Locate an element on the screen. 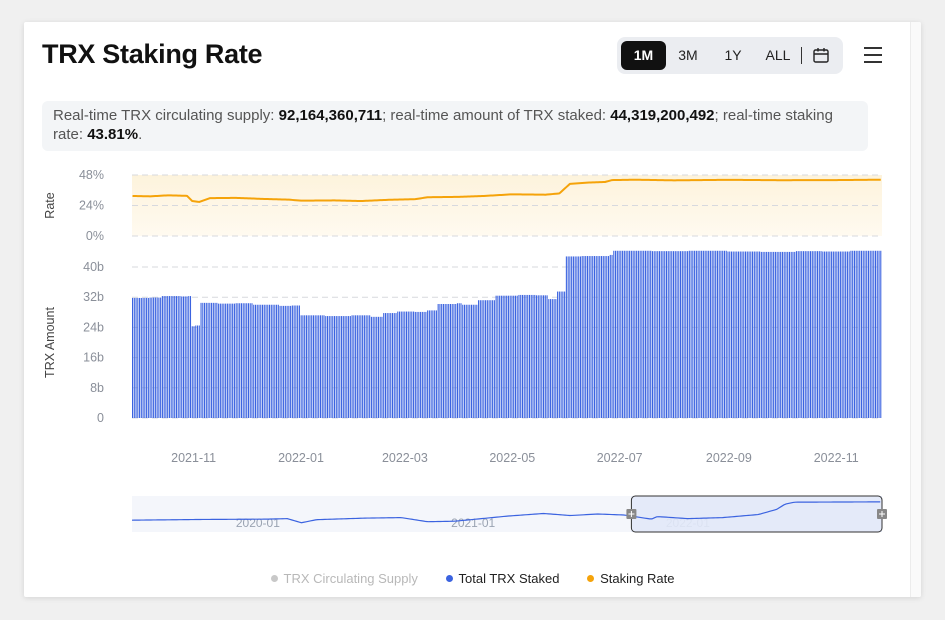 Image resolution: width=945 pixels, height=620 pixels. range-1m-button: 1M is located at coordinates (643, 55).